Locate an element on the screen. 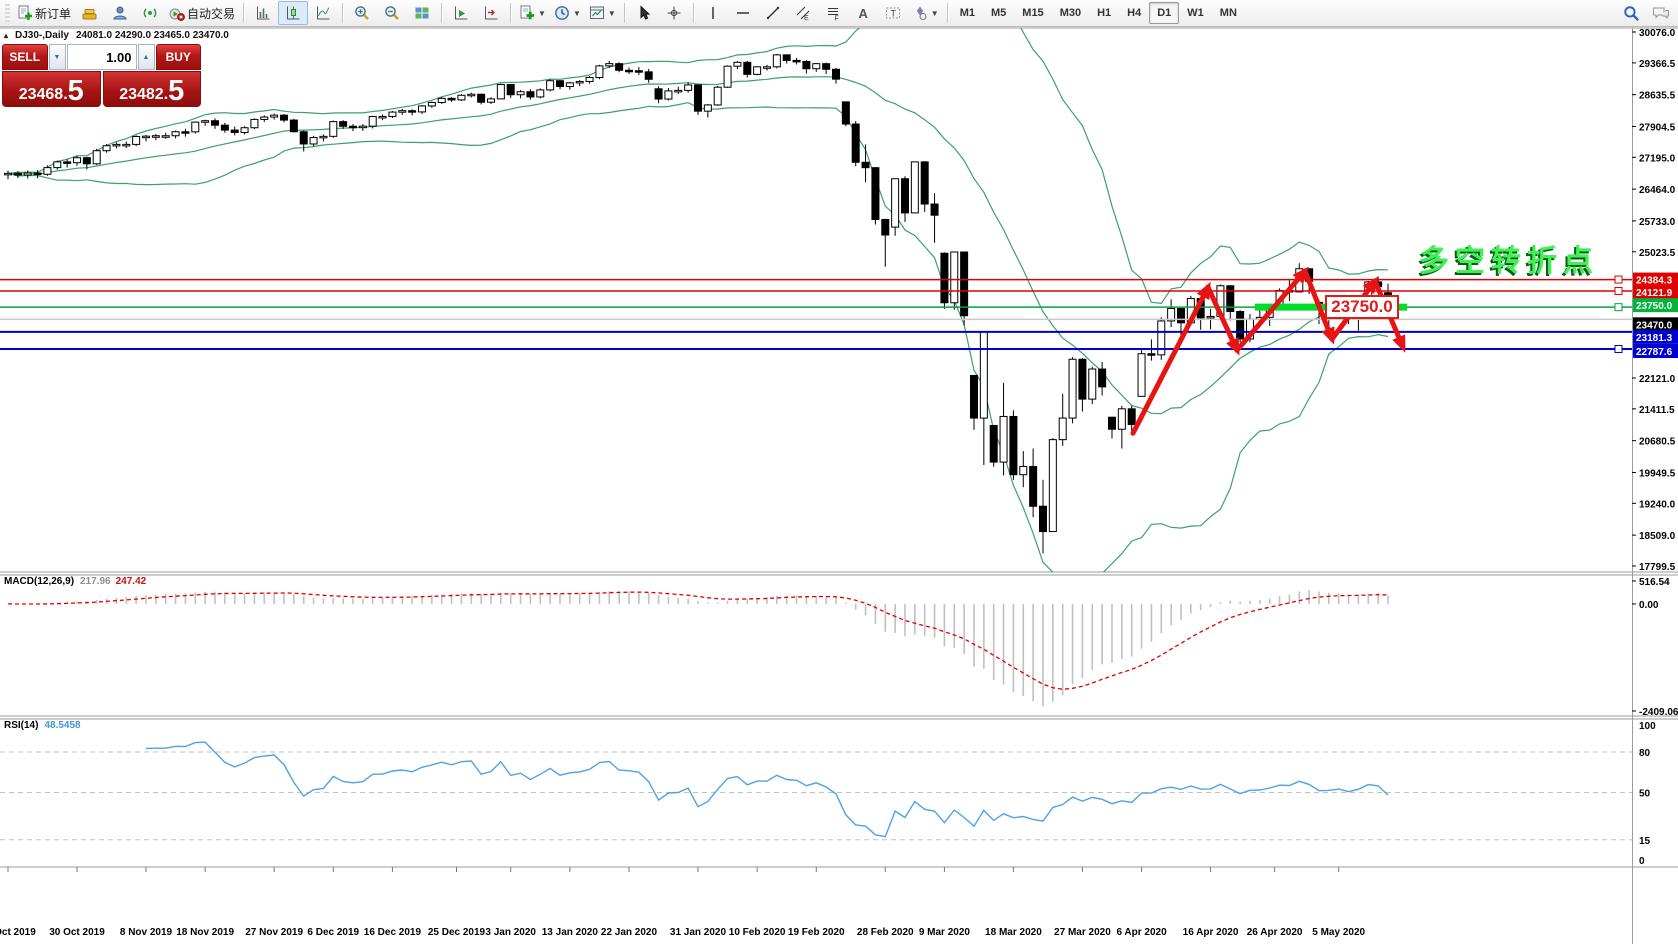 The image size is (1678, 944). svg-text: E is located at coordinates (806, 18).